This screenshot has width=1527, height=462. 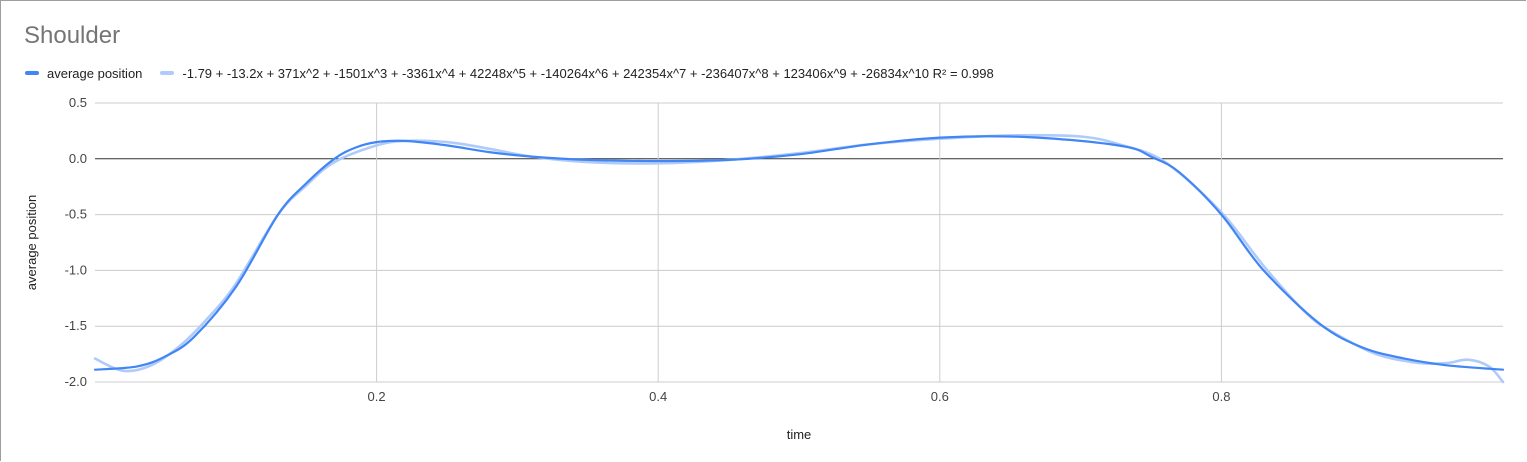 I want to click on legend-swatch-trendline, so click(x=167, y=73).